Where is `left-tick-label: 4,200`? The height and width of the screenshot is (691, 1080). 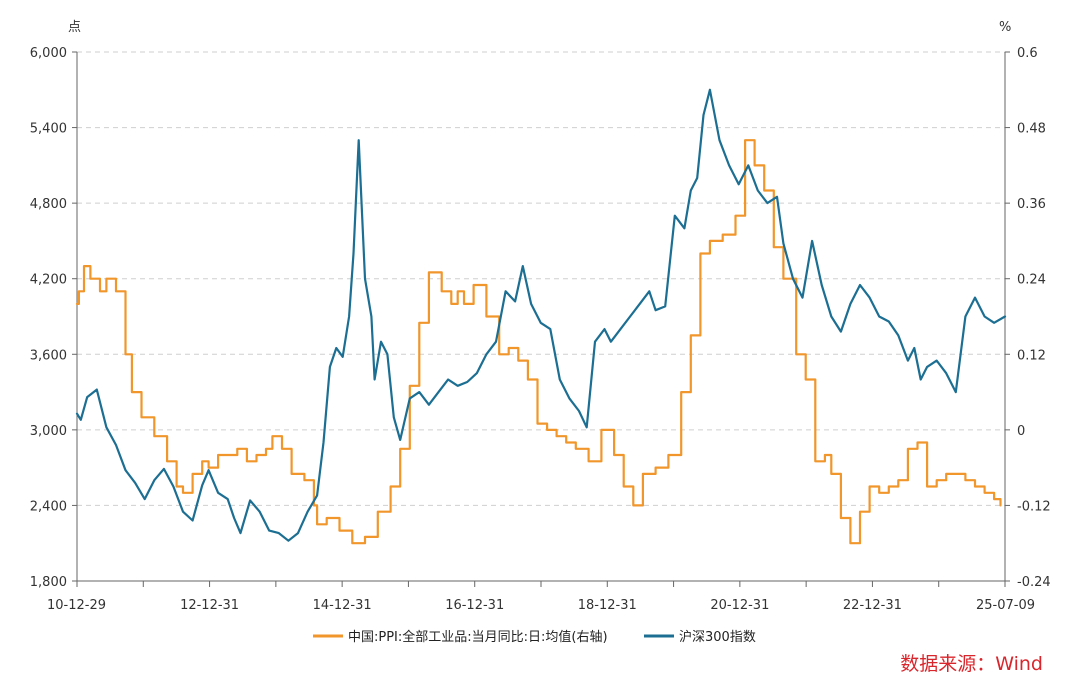
left-tick-label: 4,200 is located at coordinates (48, 280).